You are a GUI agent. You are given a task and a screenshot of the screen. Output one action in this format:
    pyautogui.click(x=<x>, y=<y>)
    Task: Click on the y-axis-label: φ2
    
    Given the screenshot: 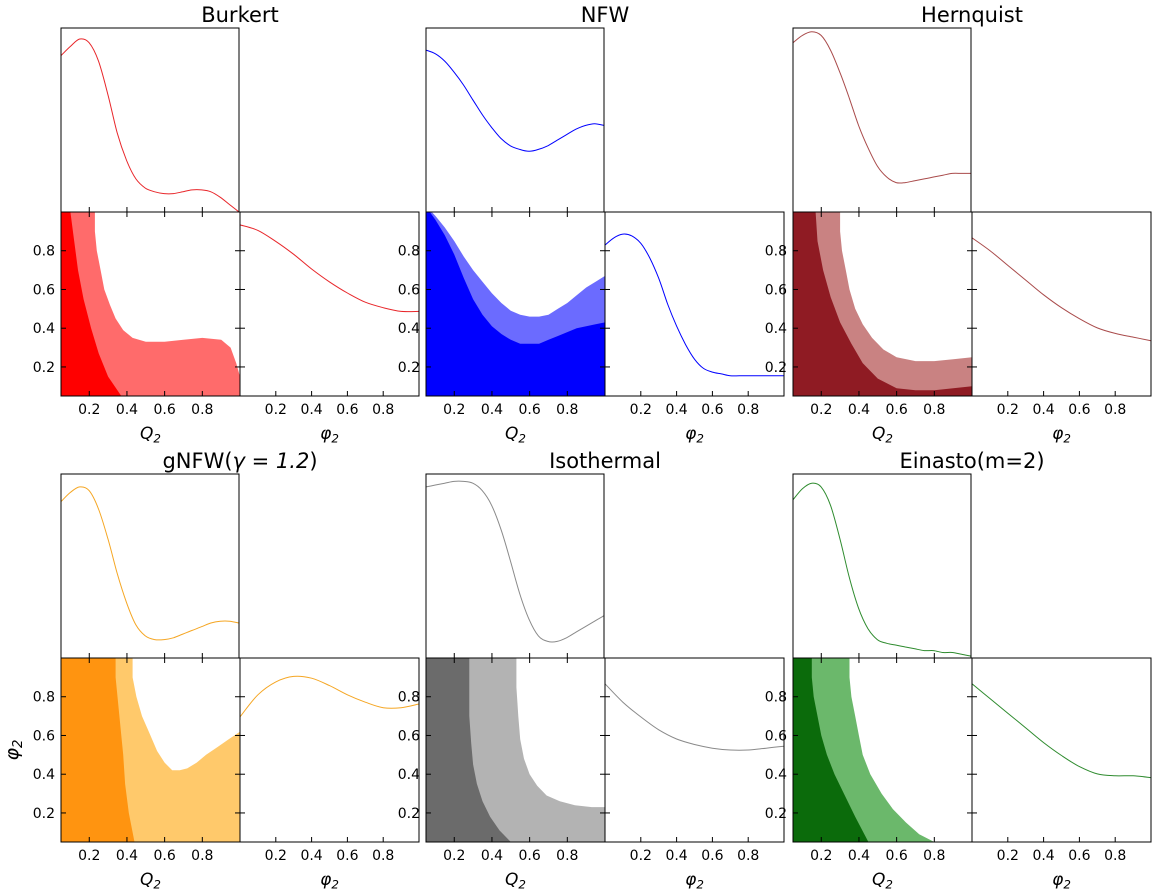 What is the action you would take?
    pyautogui.click(x=13, y=749)
    